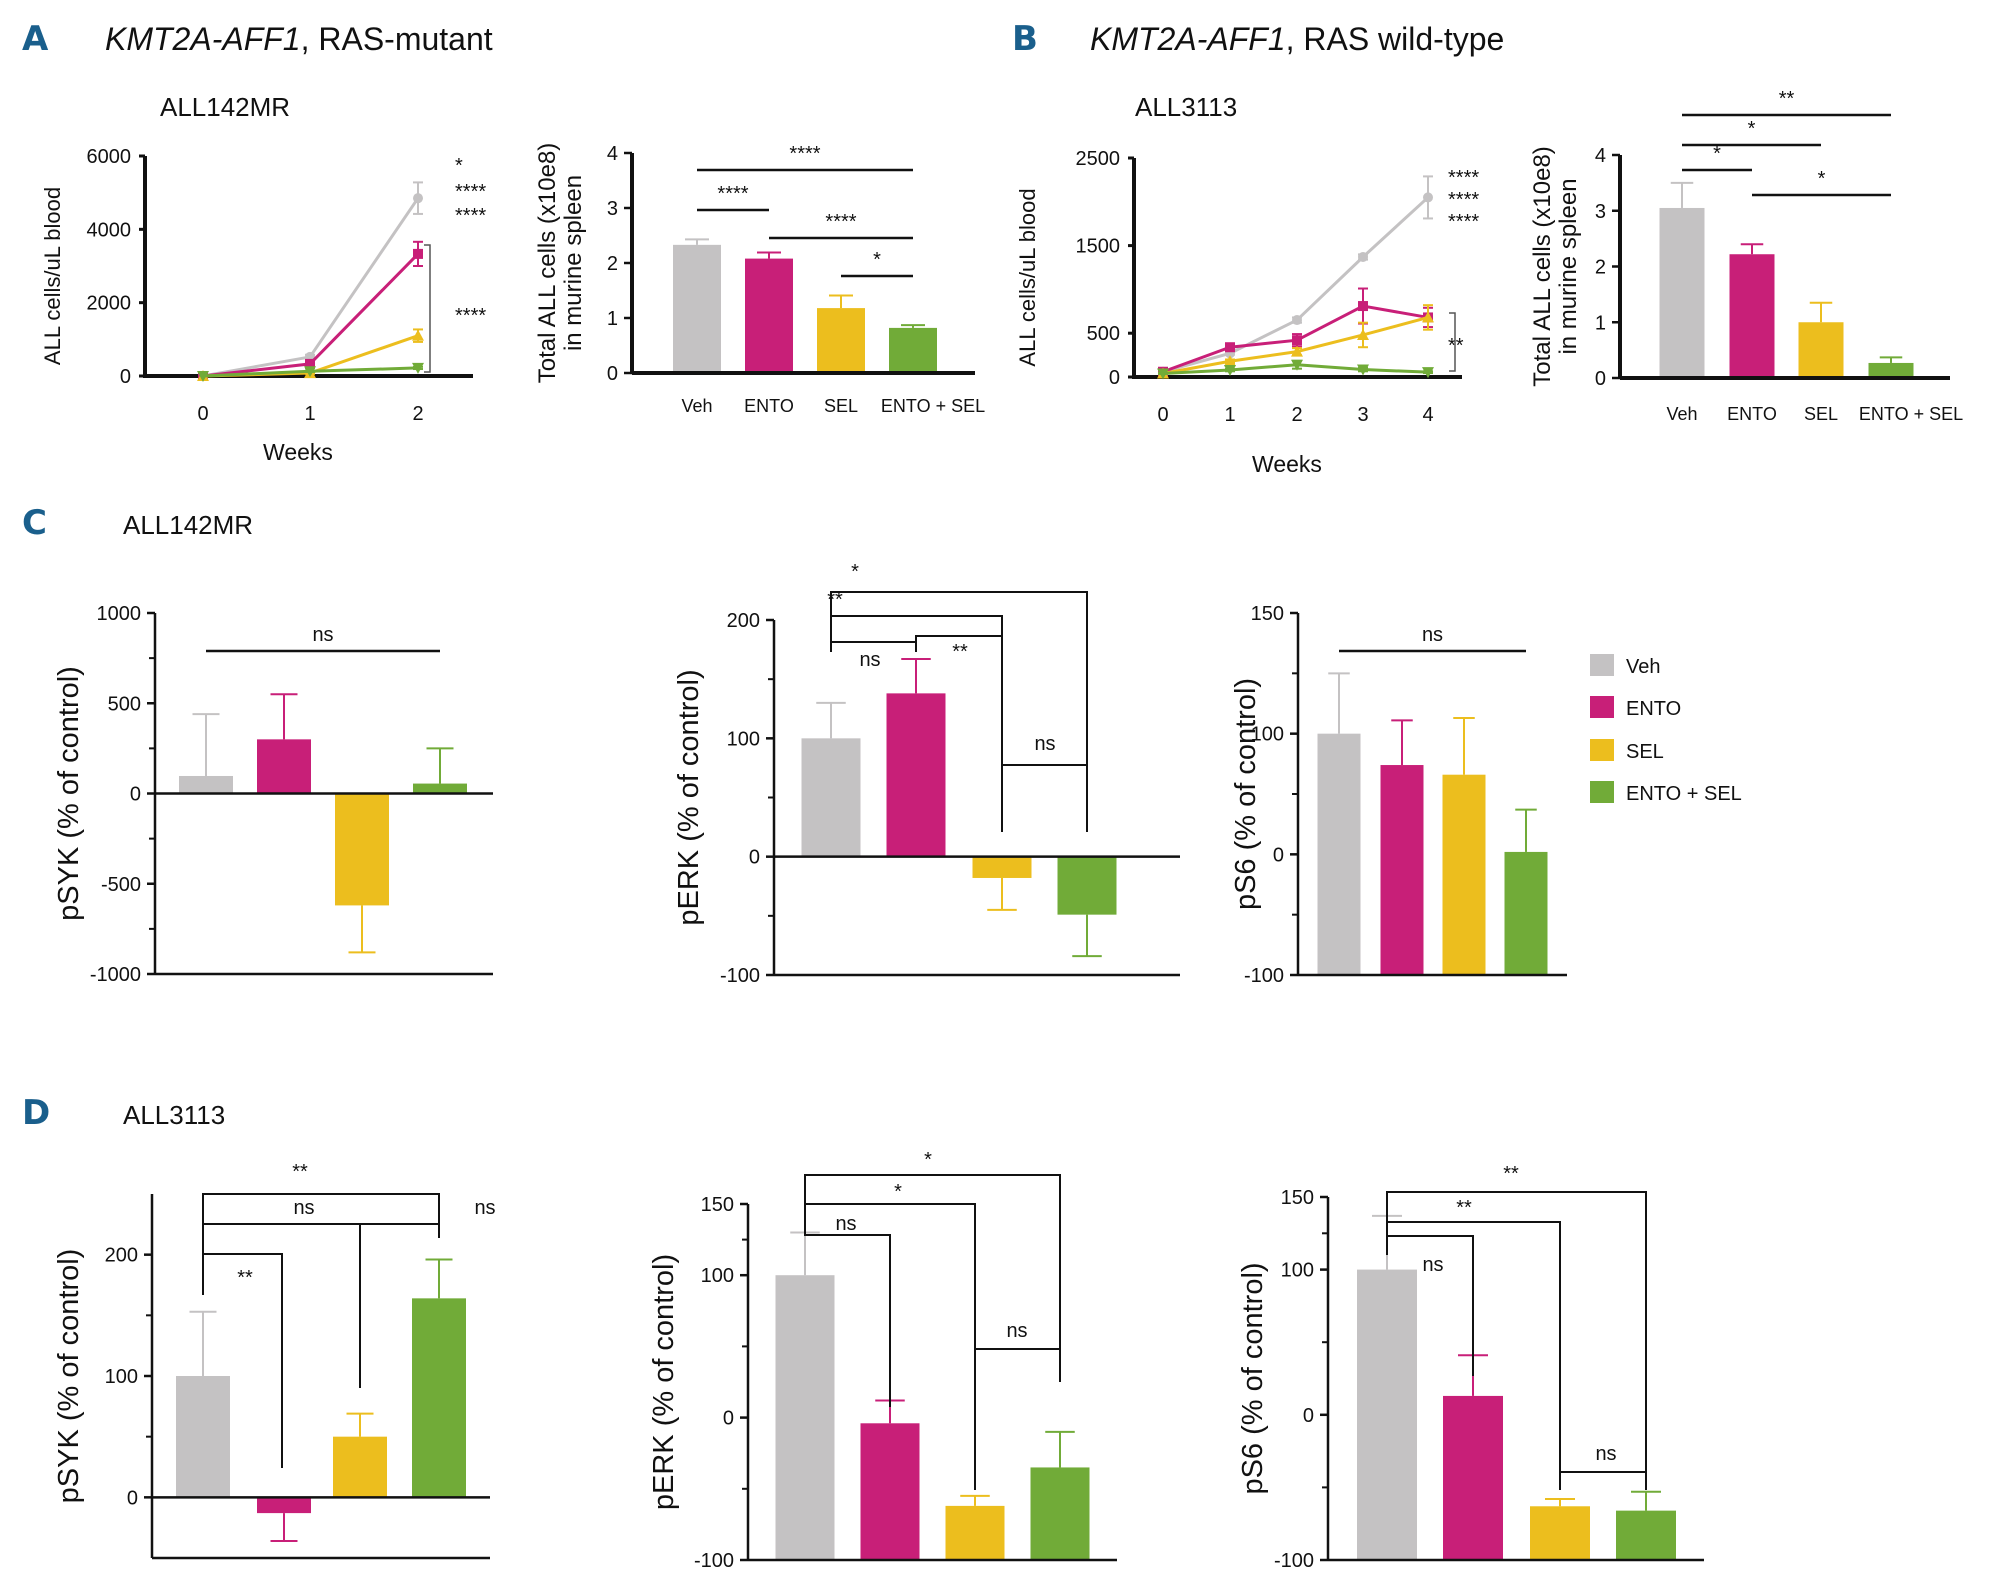 The image size is (2000, 1573). I want to click on y-tick-label: 4, so click(612, 154).